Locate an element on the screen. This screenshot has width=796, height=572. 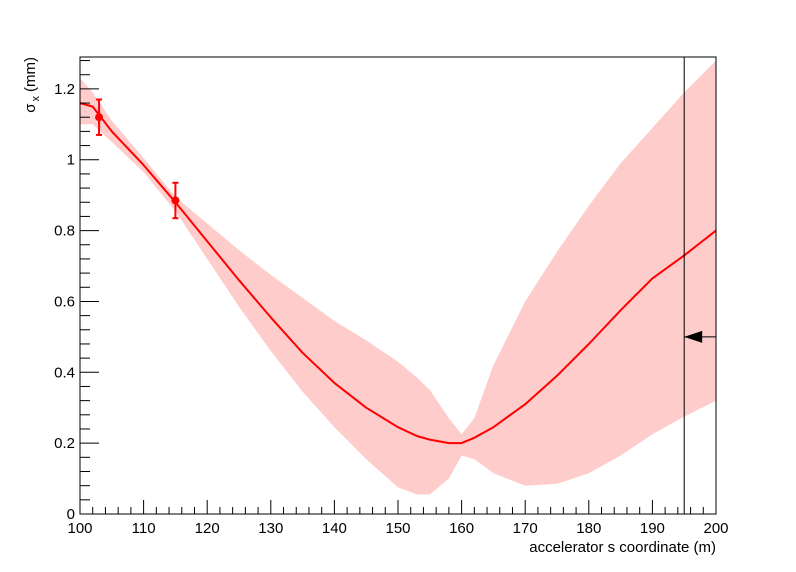
y-axis-title-symbol: σ is located at coordinates (30, 108).